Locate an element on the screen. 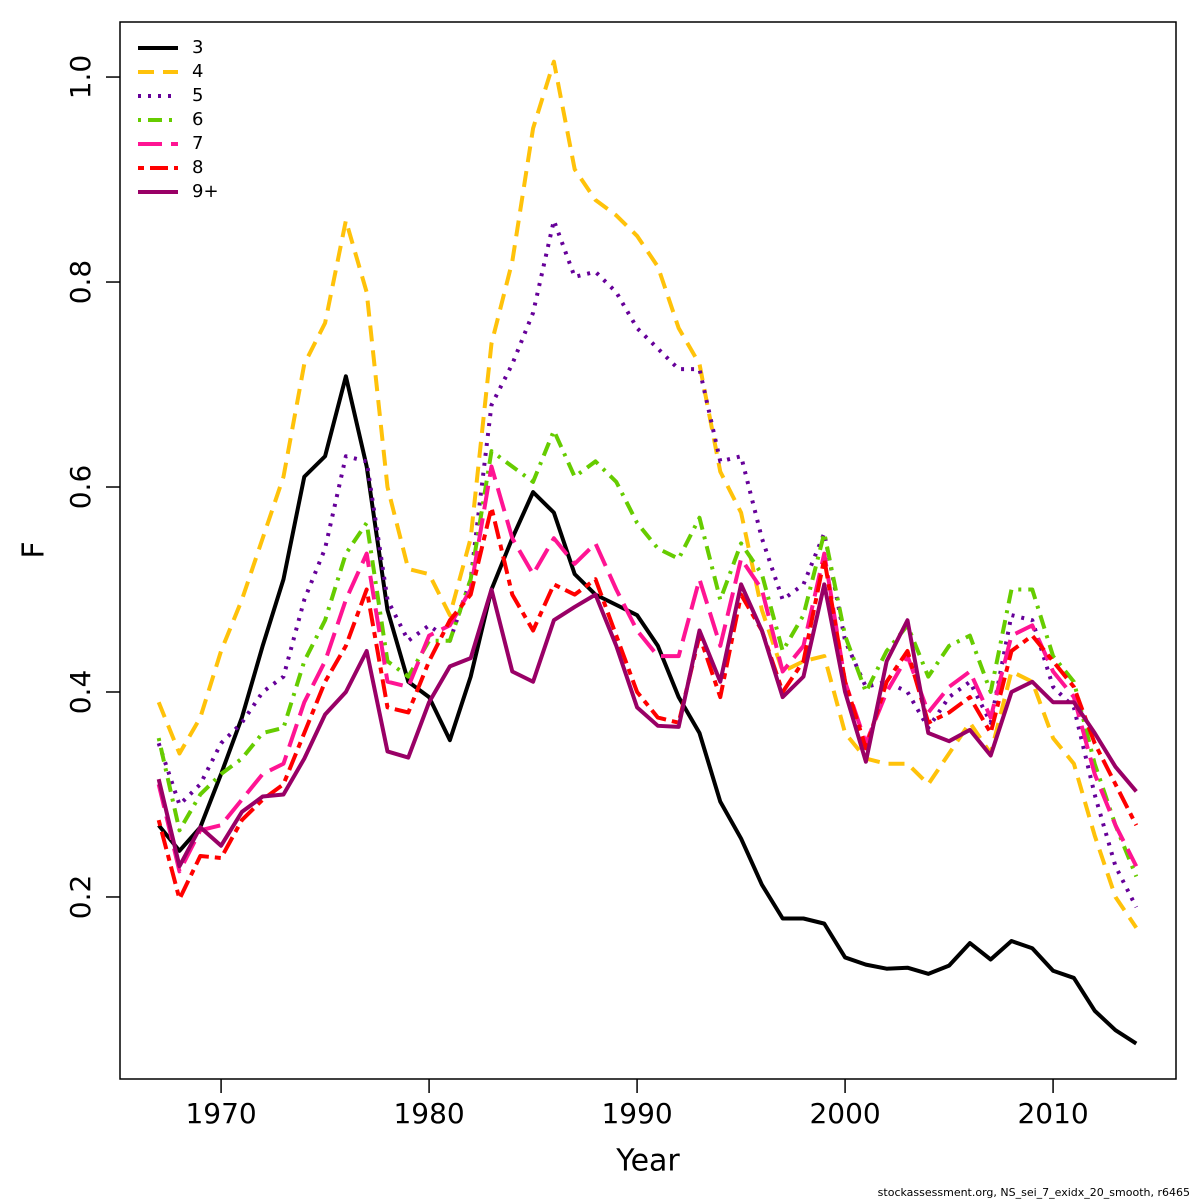 Image resolution: width=1200 pixels, height=1200 pixels. y-tick-label: 0.2 is located at coordinates (80, 897).